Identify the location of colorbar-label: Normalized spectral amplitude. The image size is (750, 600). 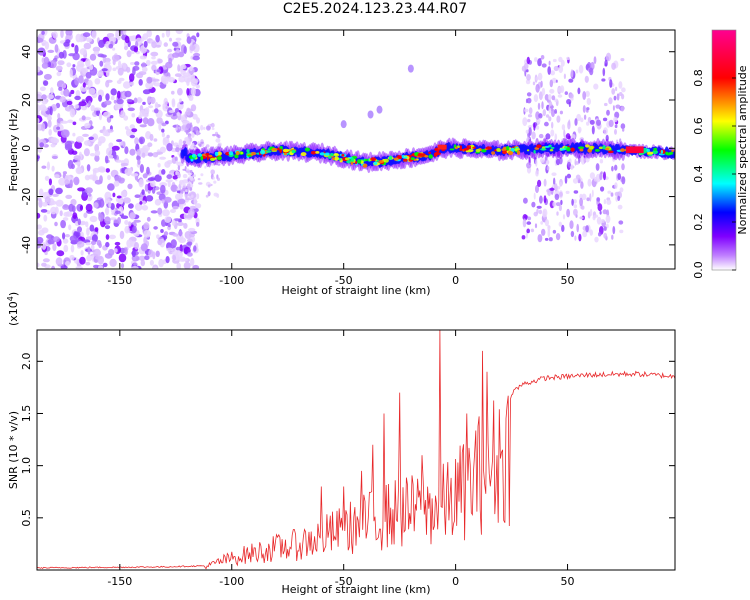
(742, 149).